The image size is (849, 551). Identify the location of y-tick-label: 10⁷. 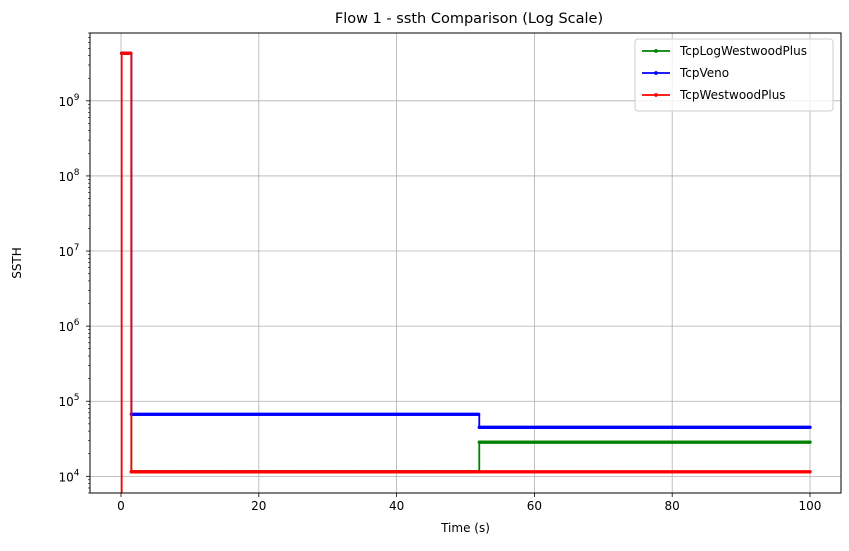
(68, 251).